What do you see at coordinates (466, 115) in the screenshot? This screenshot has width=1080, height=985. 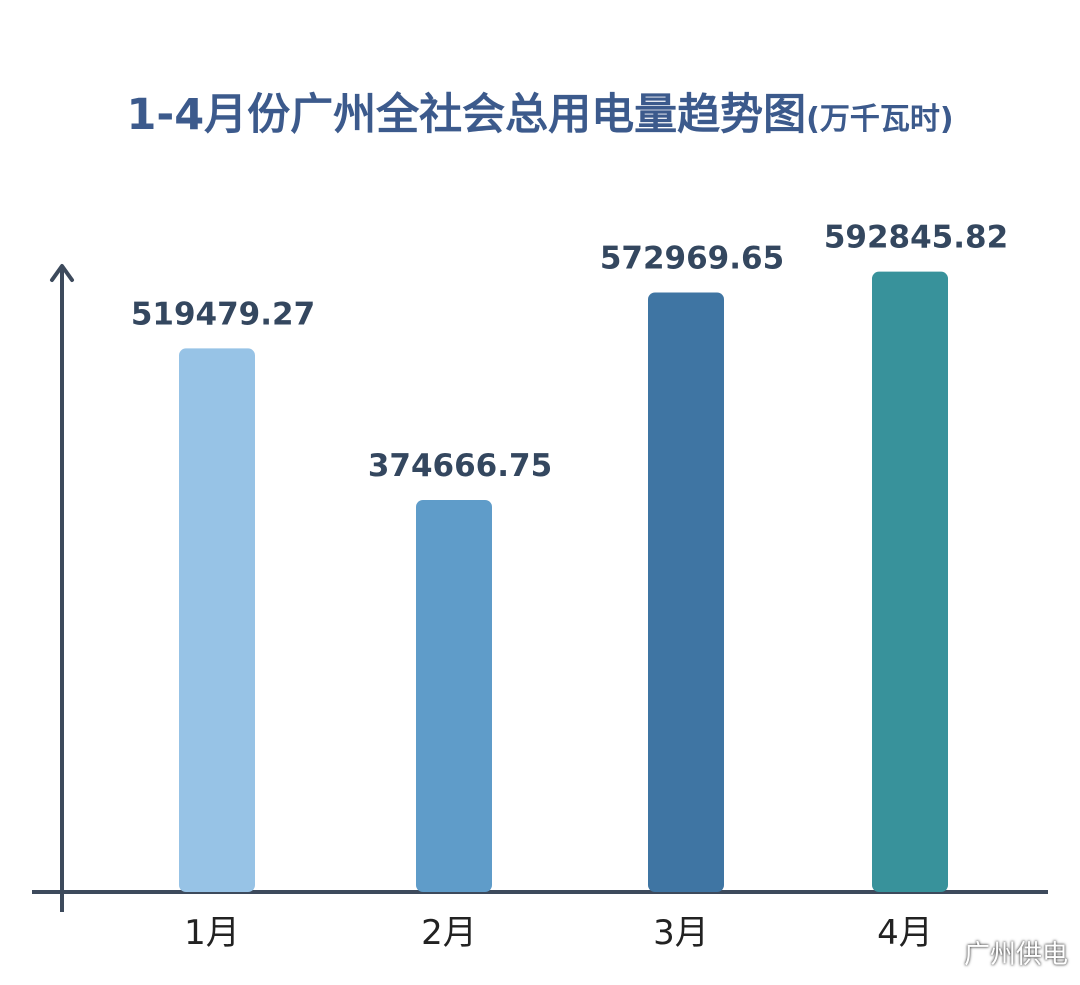 I see `chart-title: 1-4月份广州全社会总用电量趋势图` at bounding box center [466, 115].